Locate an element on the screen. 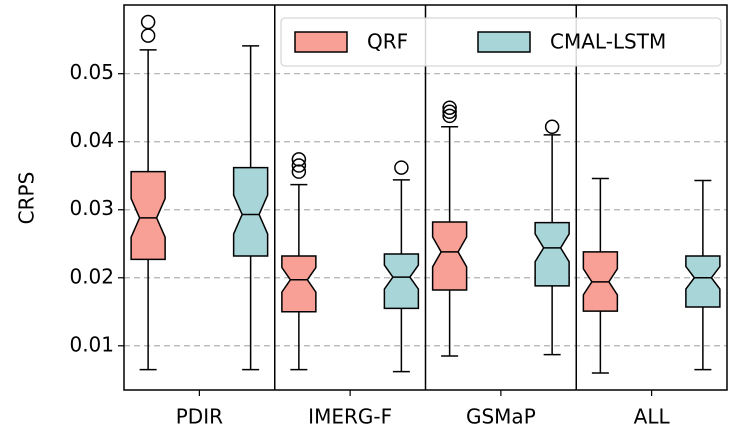 This screenshot has height=436, width=729. x-tick-label: IMERG-F is located at coordinates (350, 417).